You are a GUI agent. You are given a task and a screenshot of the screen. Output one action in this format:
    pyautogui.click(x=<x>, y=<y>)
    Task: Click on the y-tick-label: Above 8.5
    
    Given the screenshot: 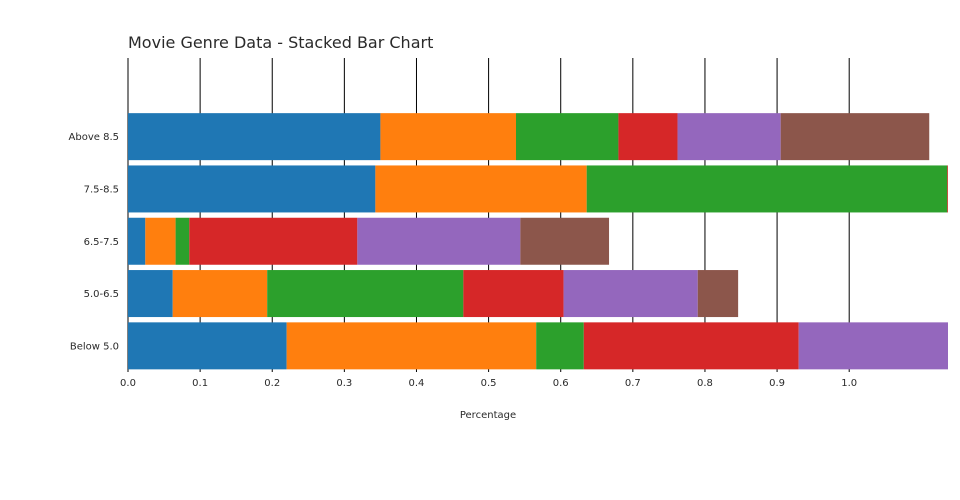 What is the action you would take?
    pyautogui.click(x=94, y=137)
    